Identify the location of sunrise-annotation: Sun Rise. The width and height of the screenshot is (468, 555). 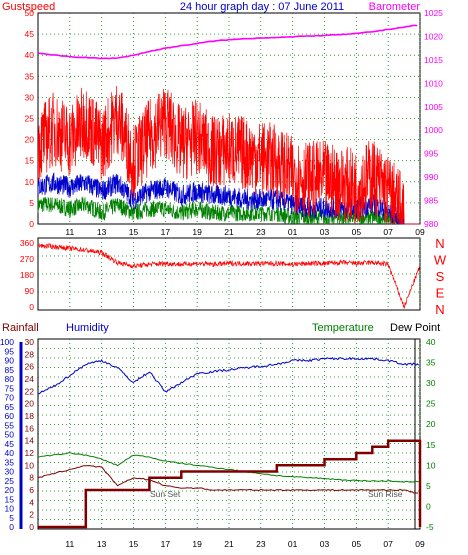
(385, 494).